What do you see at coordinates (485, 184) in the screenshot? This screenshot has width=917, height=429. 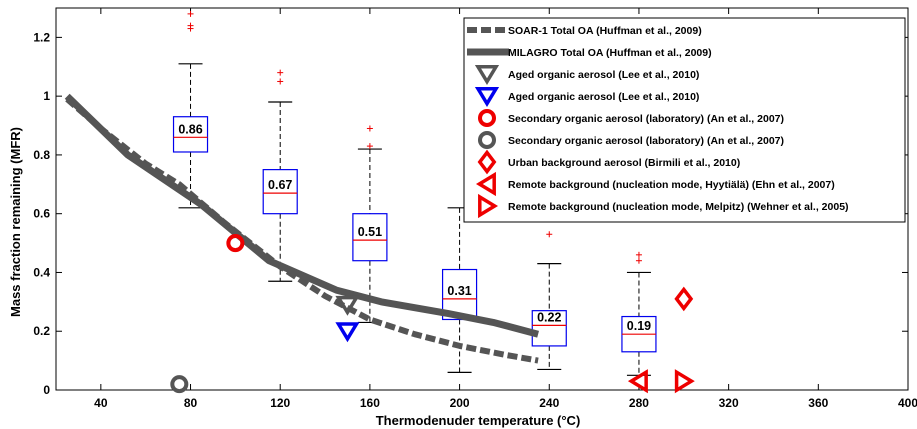 I see `legend-swatch-triangle-left` at bounding box center [485, 184].